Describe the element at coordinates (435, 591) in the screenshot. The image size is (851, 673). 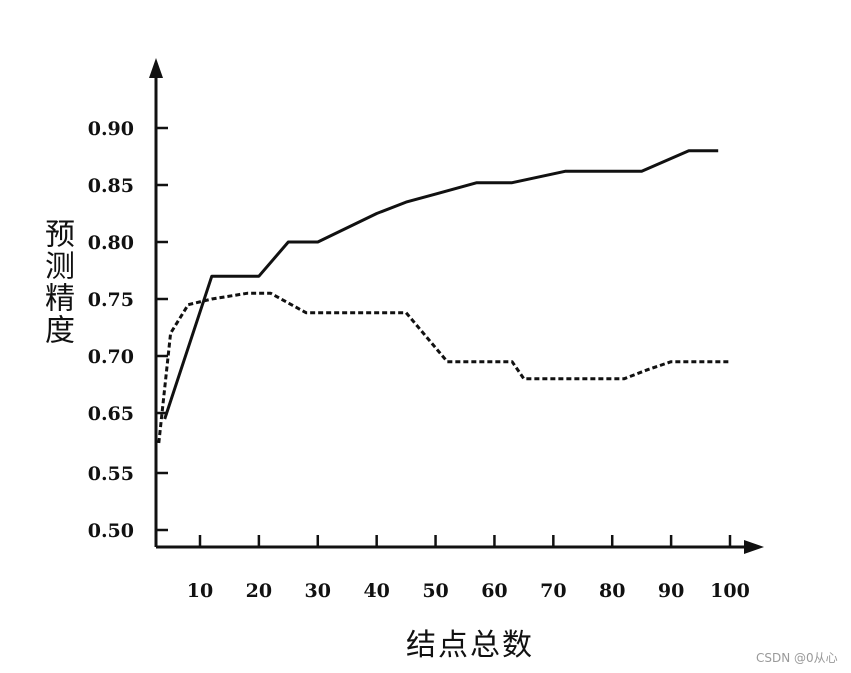
I see `x-tick-label: 50` at that location.